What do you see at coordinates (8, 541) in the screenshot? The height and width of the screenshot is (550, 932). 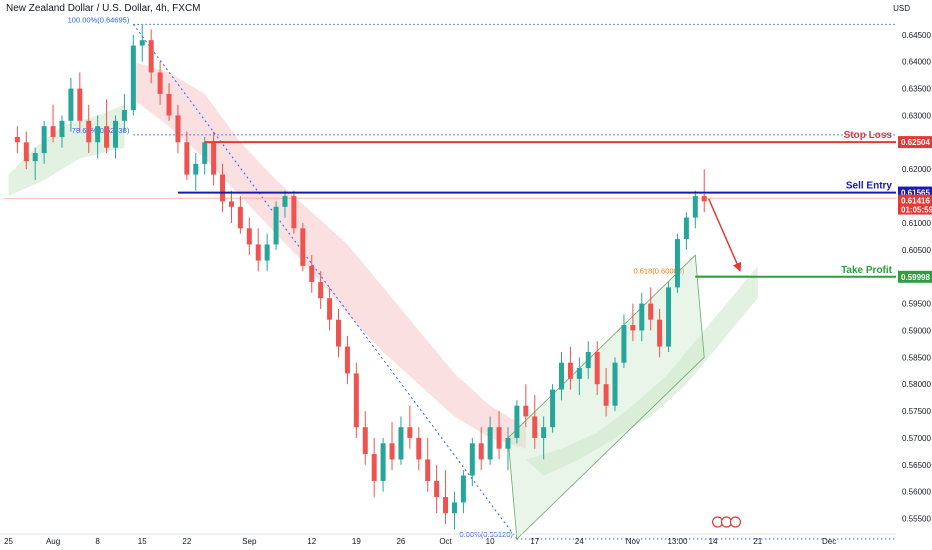 I see `time-tick-label: 25` at bounding box center [8, 541].